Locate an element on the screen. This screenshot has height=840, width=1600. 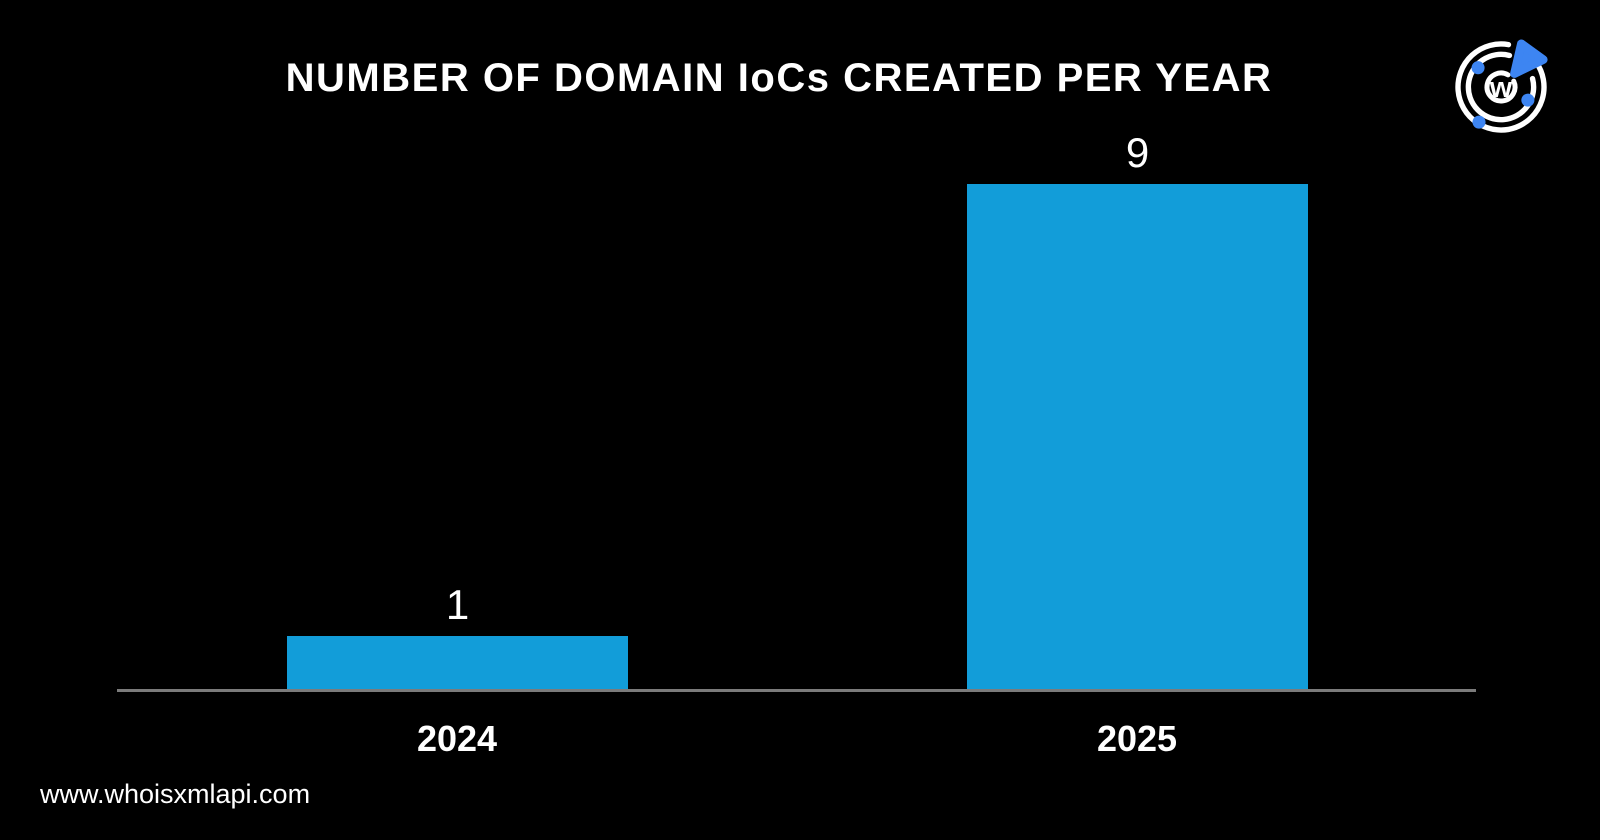
bar-value-label-2024: 1 is located at coordinates (457, 604).